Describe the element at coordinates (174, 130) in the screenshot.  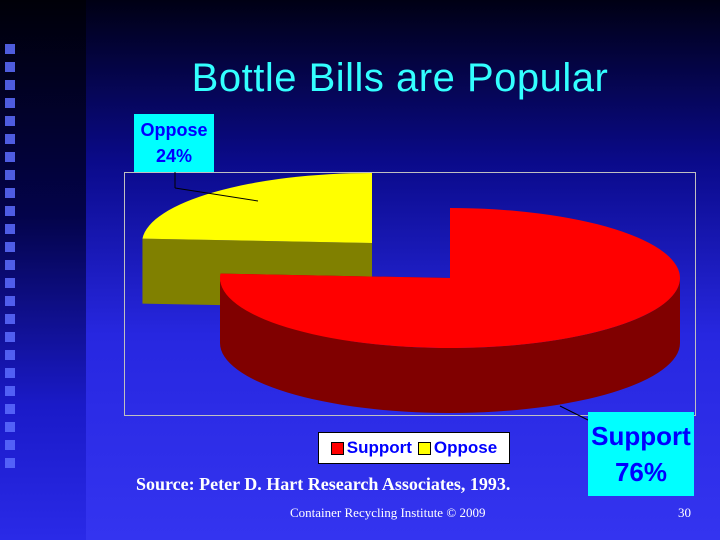
I see `oppose-label-text: Oppose` at that location.